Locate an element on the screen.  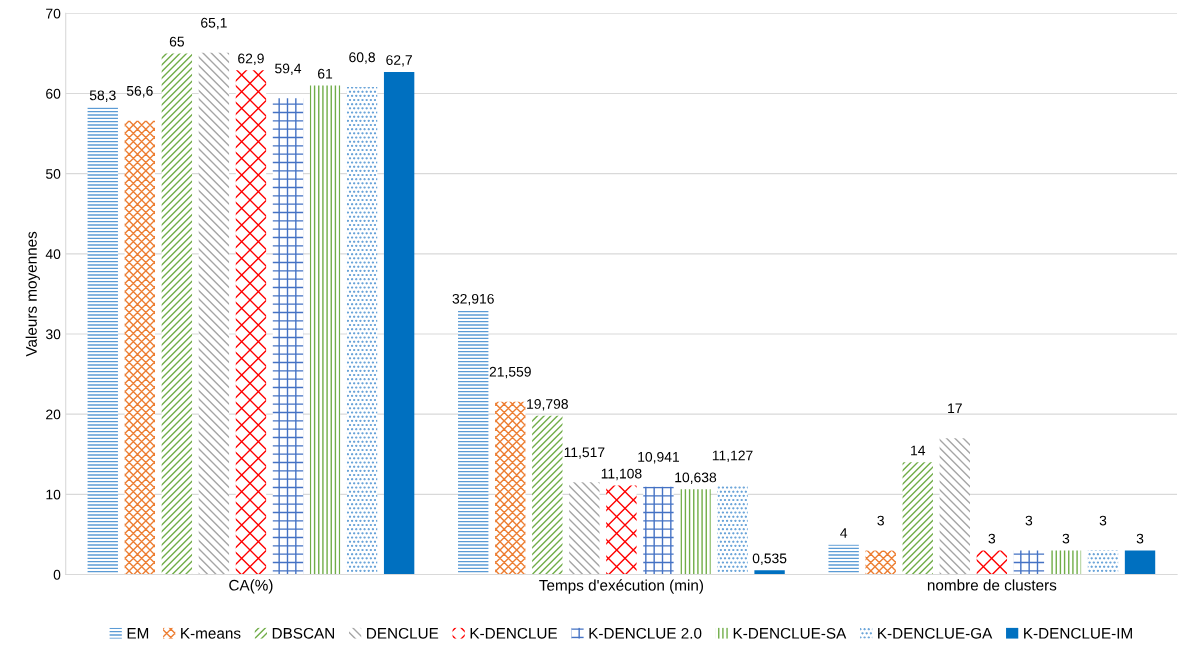
data-label: 10,638 is located at coordinates (696, 478).